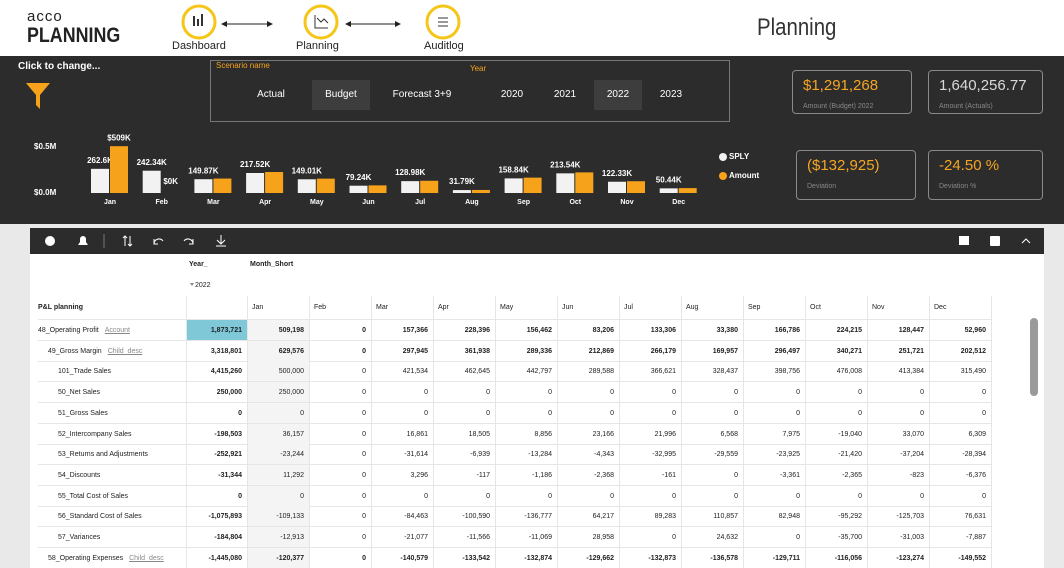 This screenshot has height=568, width=1064. I want to click on nav-label: Auditlog, so click(444, 46).